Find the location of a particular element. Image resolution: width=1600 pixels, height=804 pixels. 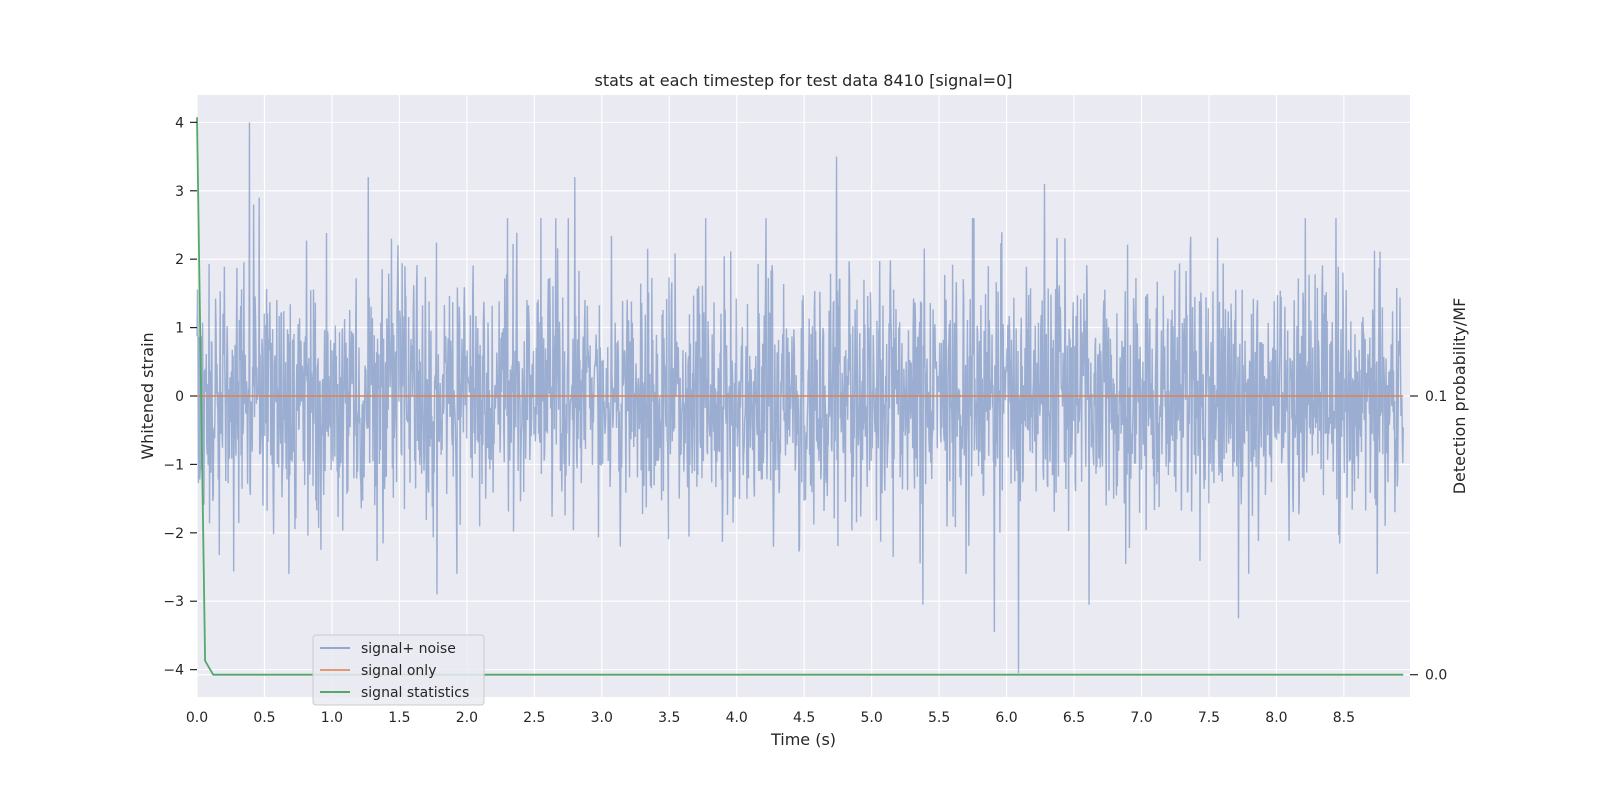

y-tick-label: 4 is located at coordinates (179, 123).